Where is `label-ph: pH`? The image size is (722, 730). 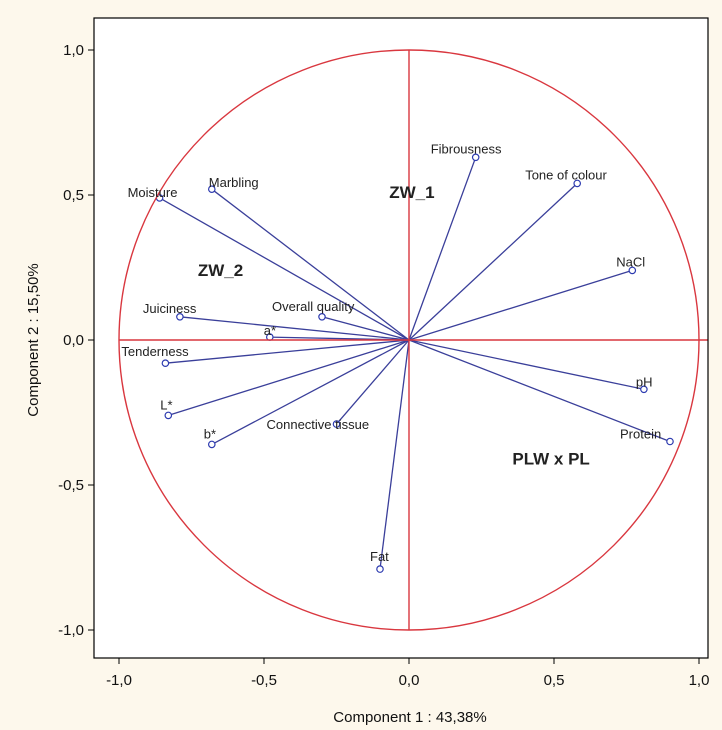
label-ph: pH is located at coordinates (644, 381).